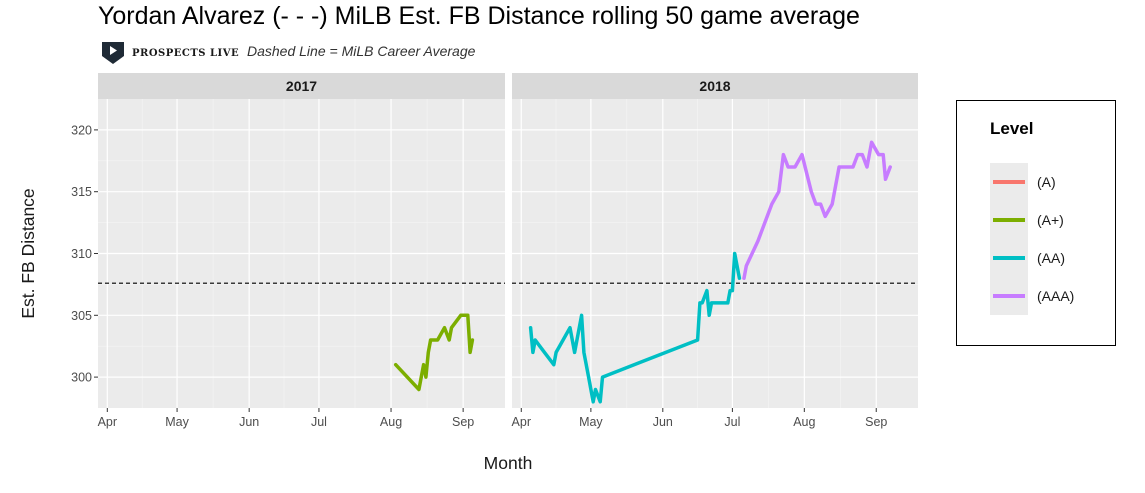  What do you see at coordinates (1050, 220) in the screenshot?
I see `legend-label-a-plus: (A+)` at bounding box center [1050, 220].